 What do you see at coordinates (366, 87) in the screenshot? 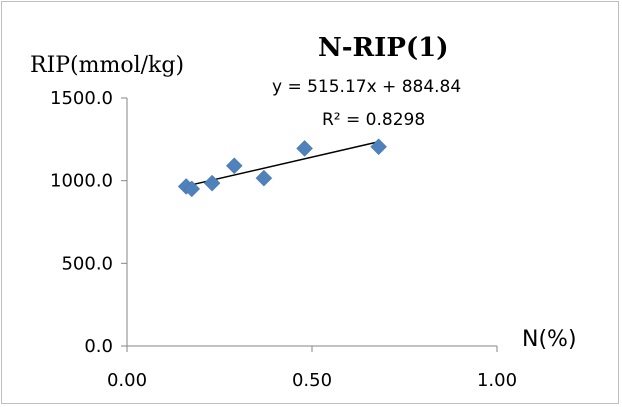
I see `trendline-equation: y = 515.17x + 884.84` at bounding box center [366, 87].